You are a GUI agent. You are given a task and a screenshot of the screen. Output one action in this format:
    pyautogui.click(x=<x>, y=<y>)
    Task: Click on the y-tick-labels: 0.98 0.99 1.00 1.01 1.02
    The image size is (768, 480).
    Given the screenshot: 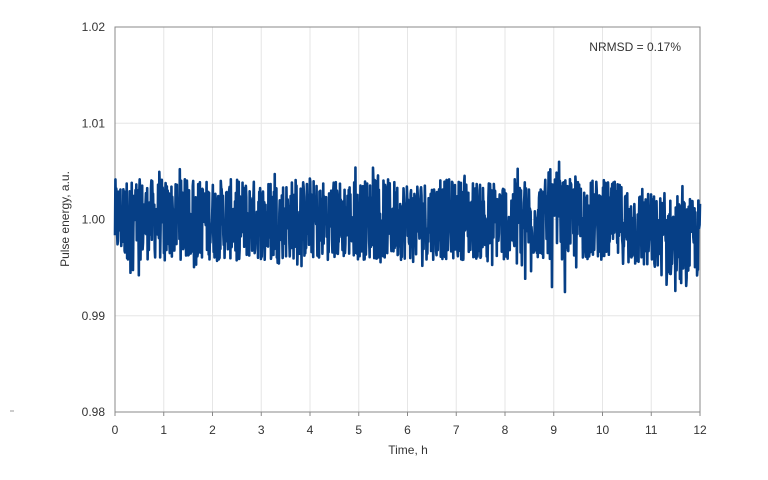 What is the action you would take?
    pyautogui.click(x=94, y=219)
    